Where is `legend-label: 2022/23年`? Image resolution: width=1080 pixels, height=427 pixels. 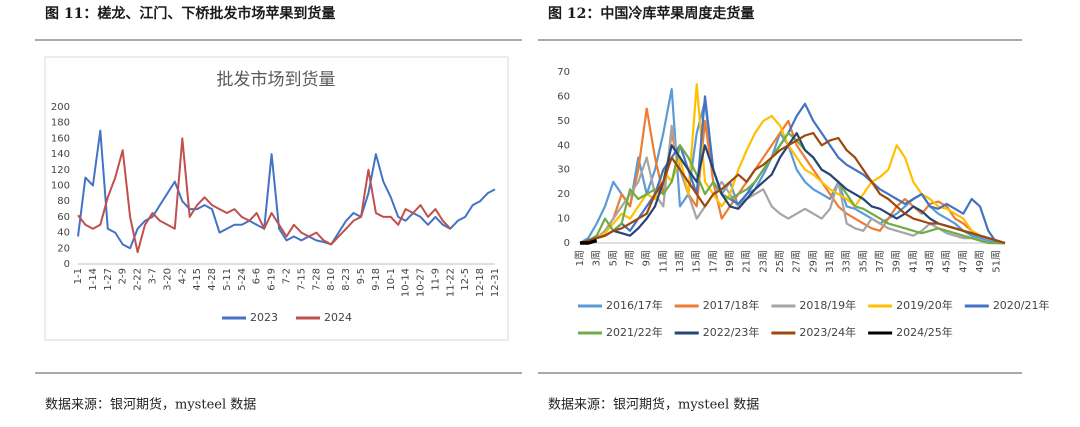 legend-label: 2022/23年 is located at coordinates (731, 332).